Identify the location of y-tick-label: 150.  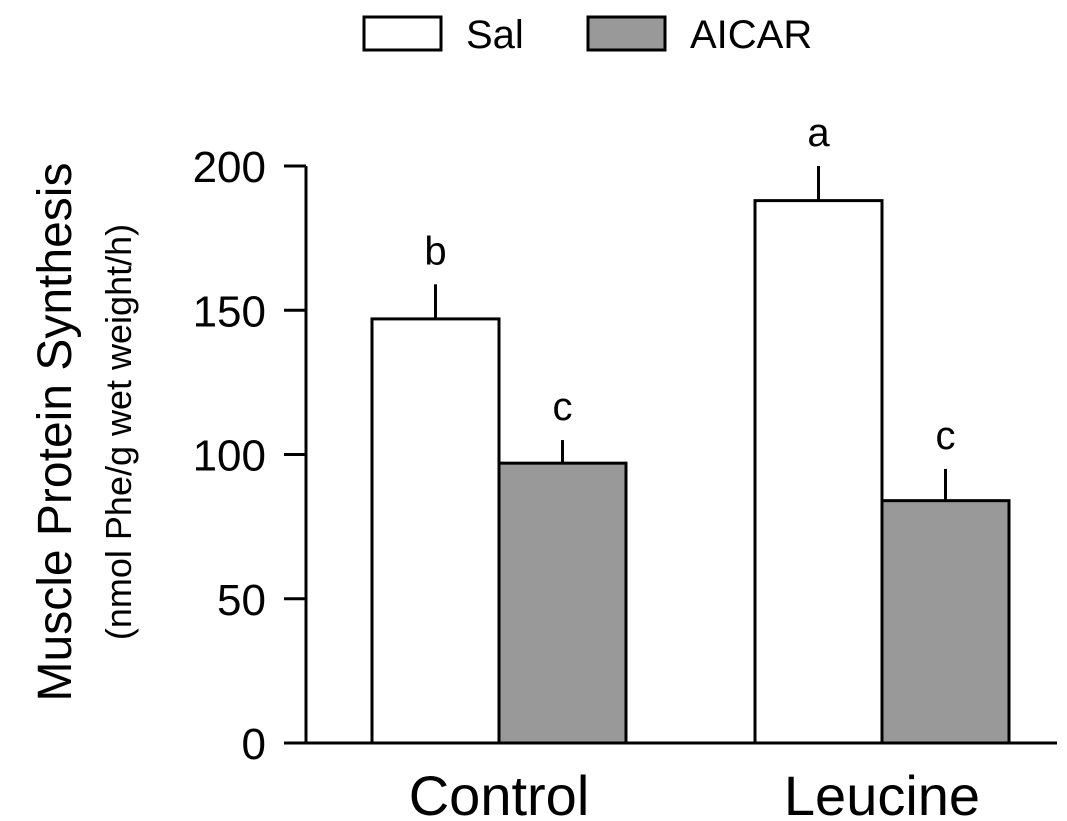
(229, 311).